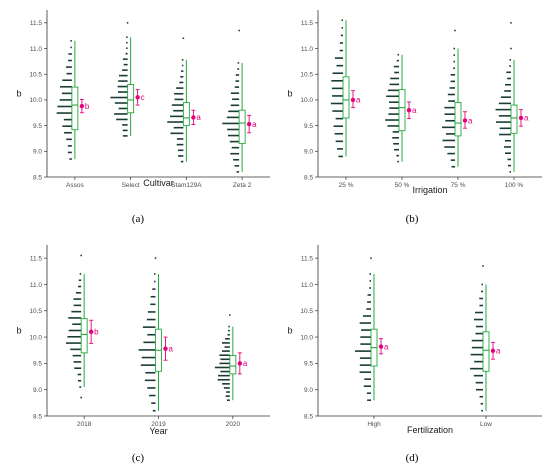 The width and height of the screenshot is (550, 471). I want to click on caption-c: (c), so click(138, 458).